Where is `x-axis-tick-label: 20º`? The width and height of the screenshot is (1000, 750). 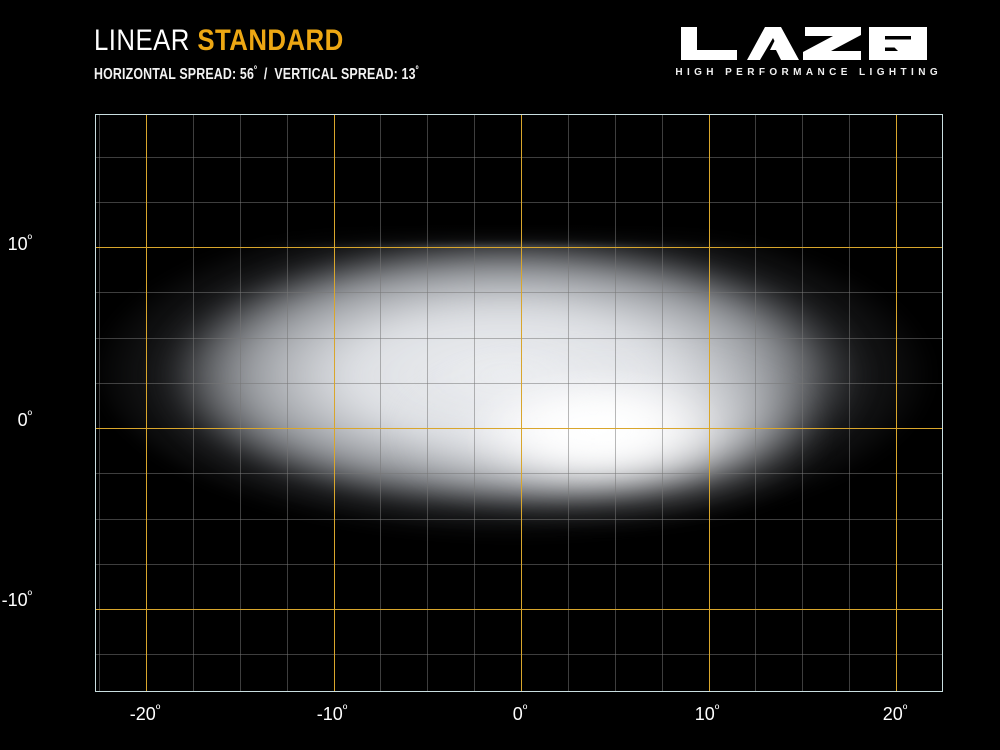
x-axis-tick-label: 20º is located at coordinates (895, 713).